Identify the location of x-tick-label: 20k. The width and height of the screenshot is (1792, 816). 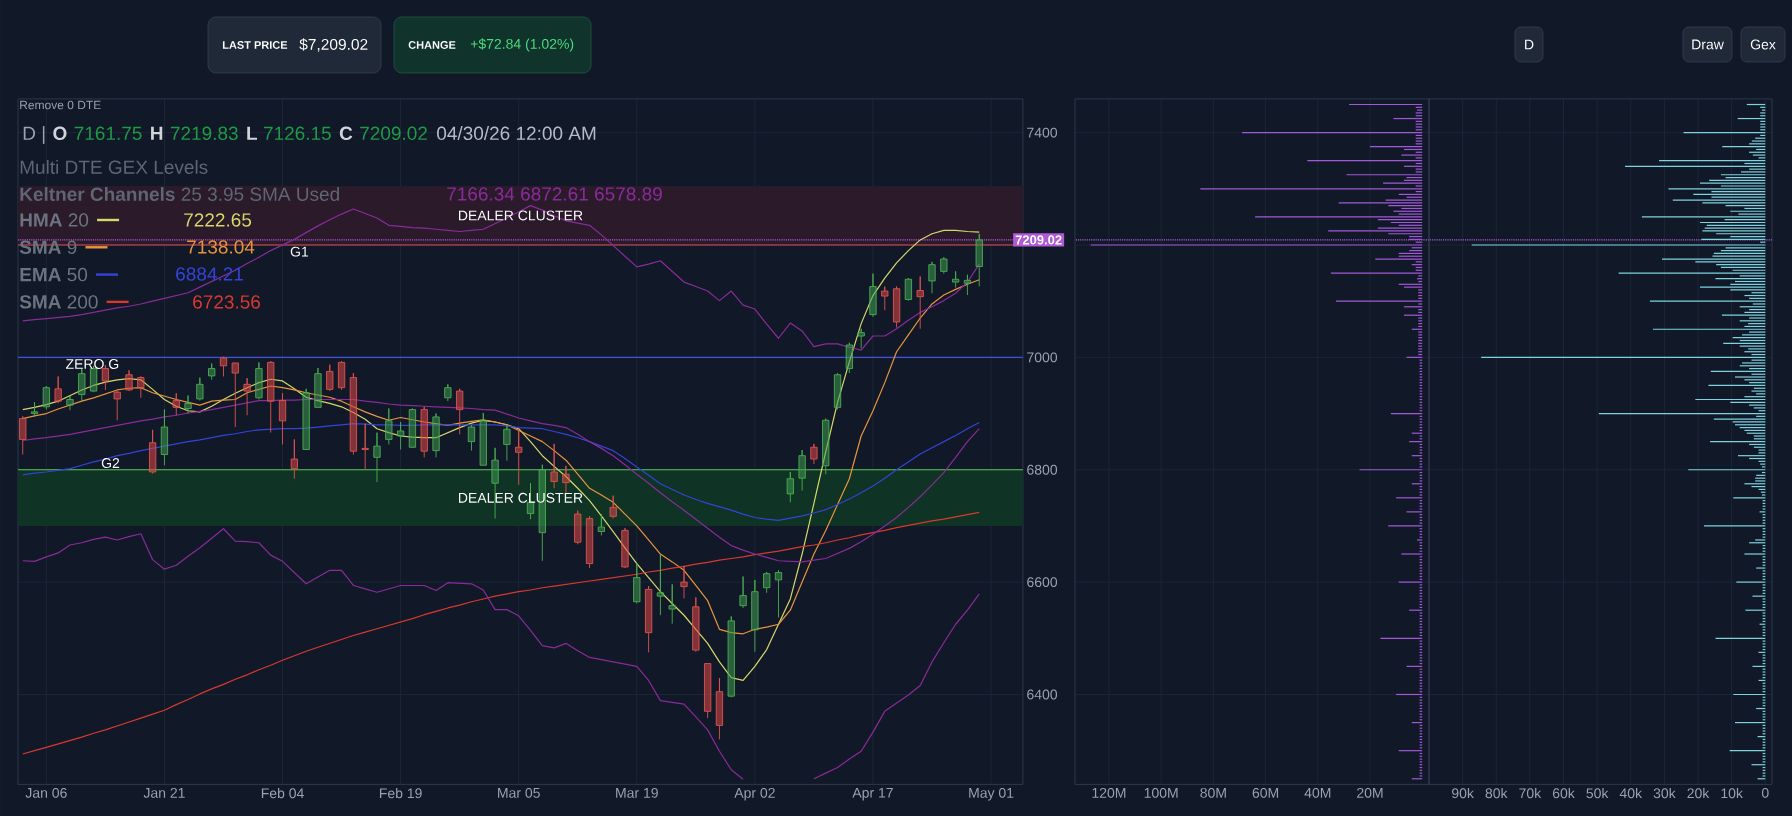
(1698, 793).